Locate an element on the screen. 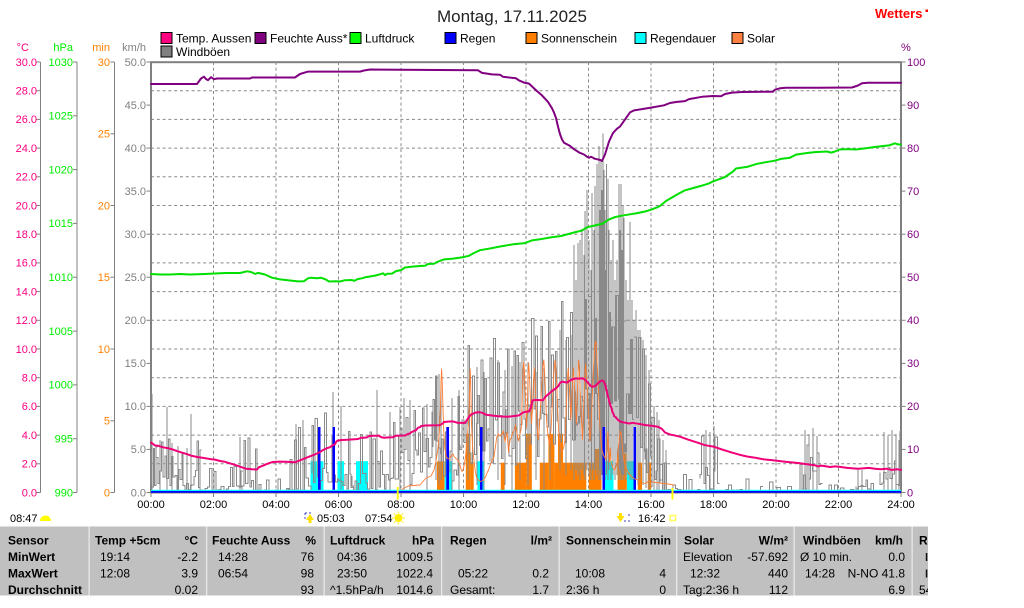 This screenshot has width=1024, height=608. svg-text: 98 is located at coordinates (308, 574).